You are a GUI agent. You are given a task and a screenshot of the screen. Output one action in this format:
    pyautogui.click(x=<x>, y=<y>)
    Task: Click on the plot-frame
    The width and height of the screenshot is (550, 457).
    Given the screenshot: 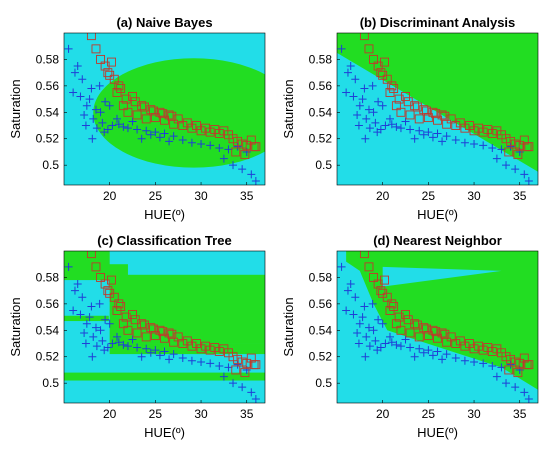 What is the action you would take?
    pyautogui.click(x=164, y=109)
    